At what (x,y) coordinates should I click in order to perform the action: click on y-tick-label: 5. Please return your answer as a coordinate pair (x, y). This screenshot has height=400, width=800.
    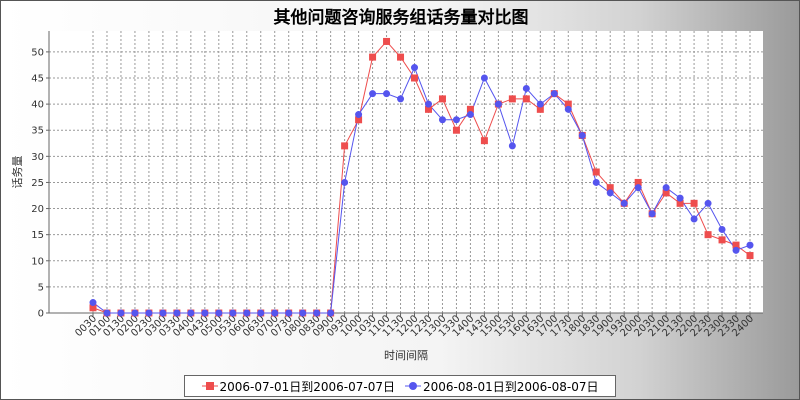
    Looking at the image, I should click on (41, 287).